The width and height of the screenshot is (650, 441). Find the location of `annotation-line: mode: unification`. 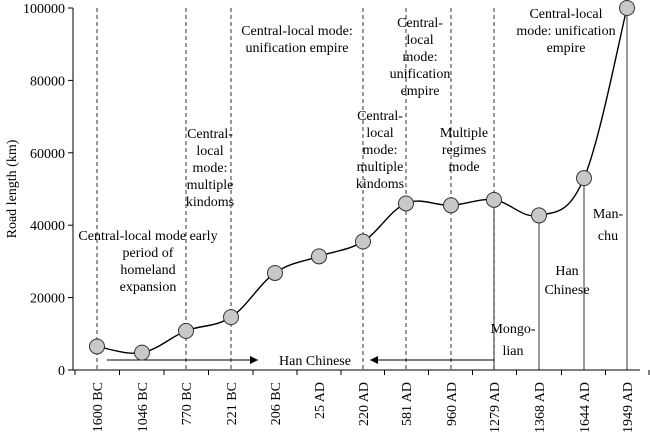

annotation-line: mode: unification is located at coordinates (565, 31).